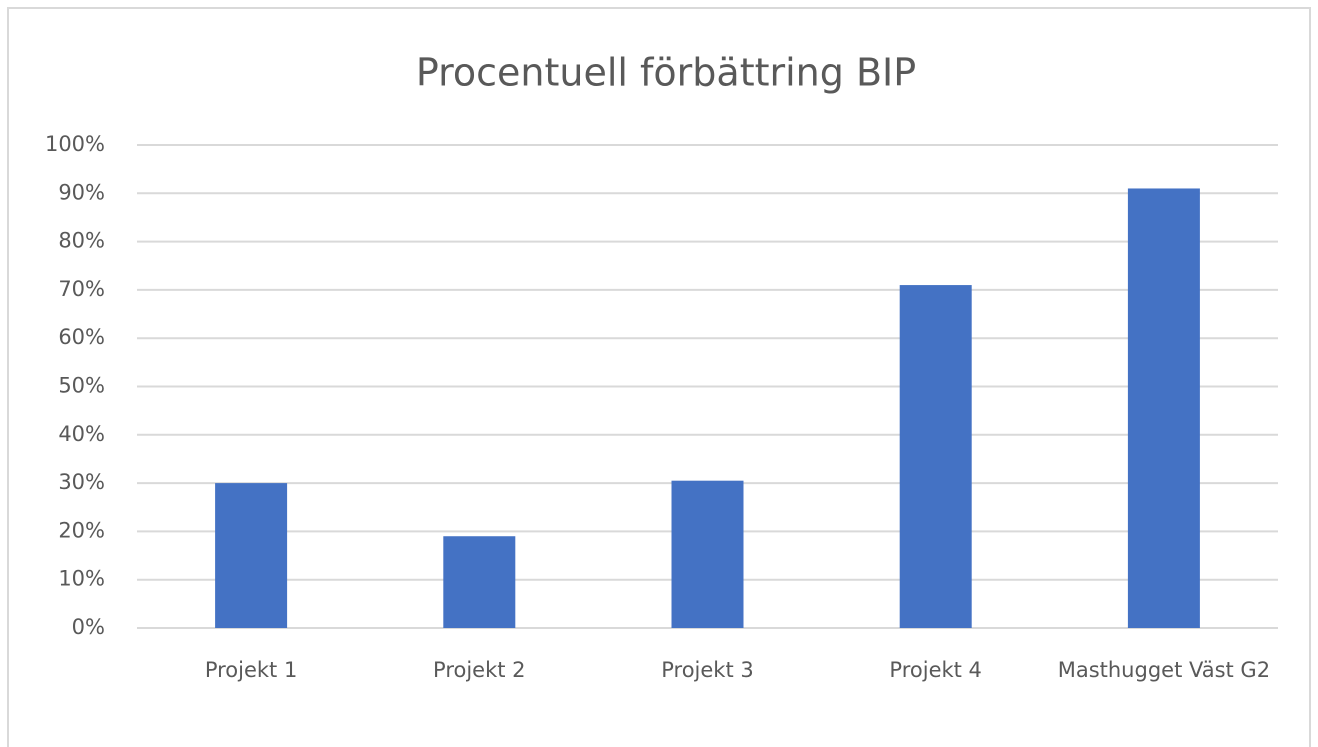 This screenshot has height=747, width=1318. What do you see at coordinates (81, 241) in the screenshot?
I see `y-tick-label: 80%` at bounding box center [81, 241].